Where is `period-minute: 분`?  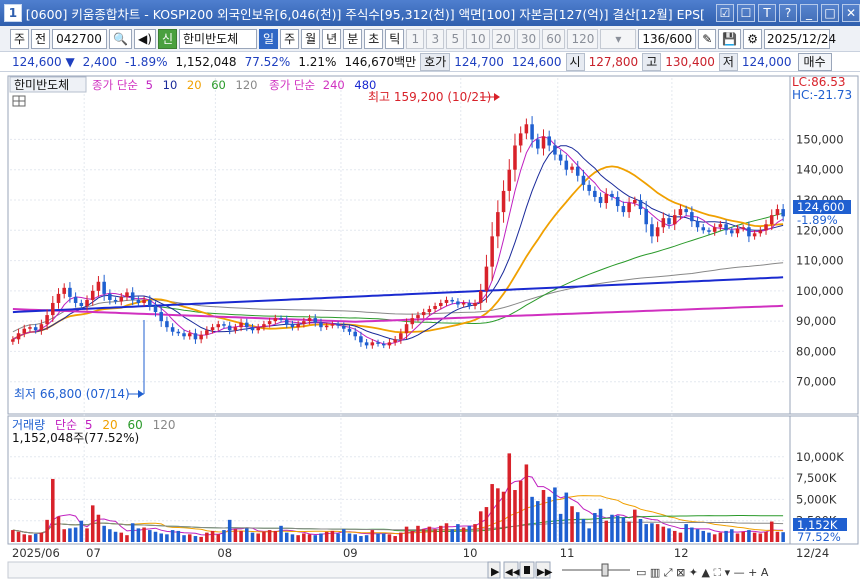
period-minute: 분 is located at coordinates (353, 38).